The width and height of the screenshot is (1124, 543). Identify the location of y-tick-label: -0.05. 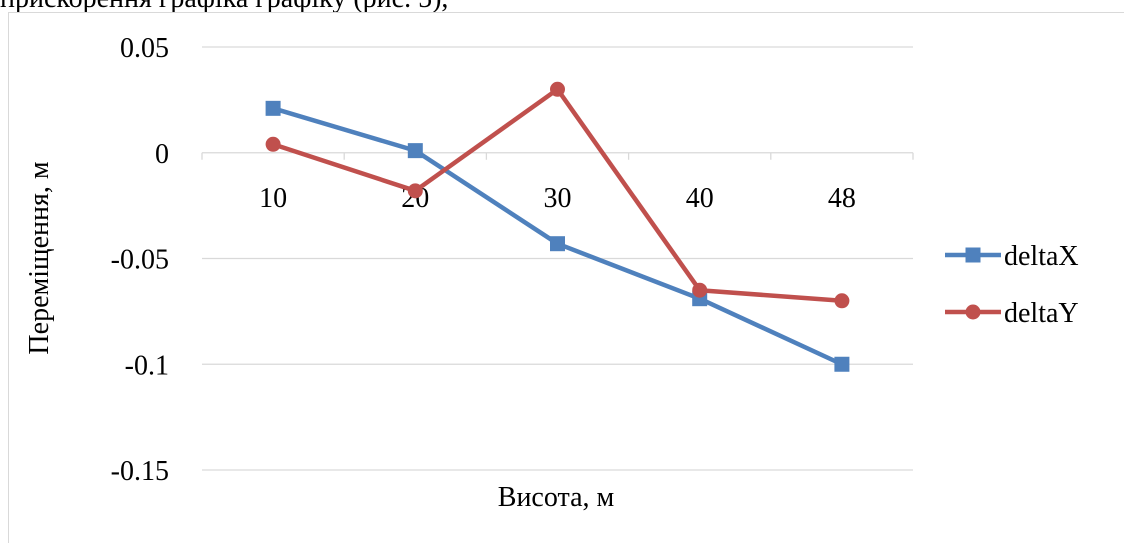
(140, 260).